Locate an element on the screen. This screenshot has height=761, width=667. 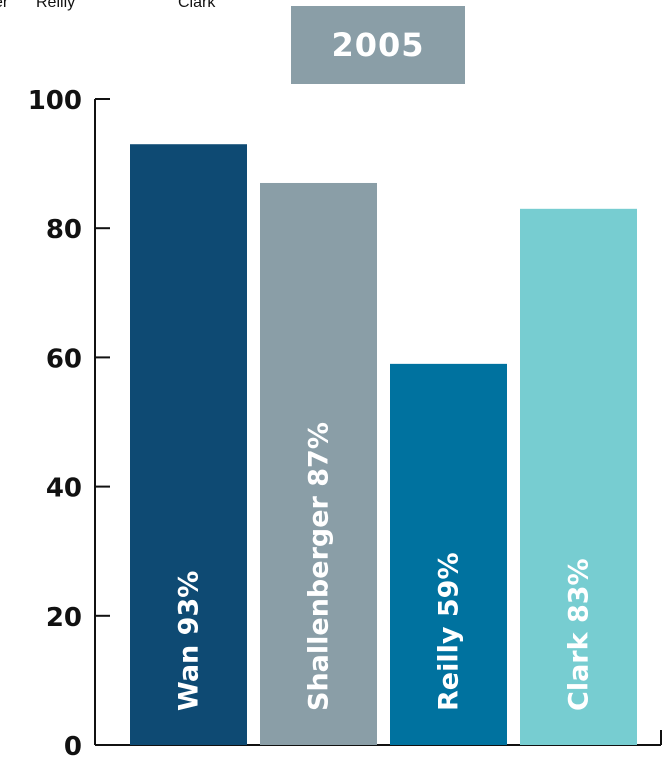
y-tick-label: 100 is located at coordinates (55, 101).